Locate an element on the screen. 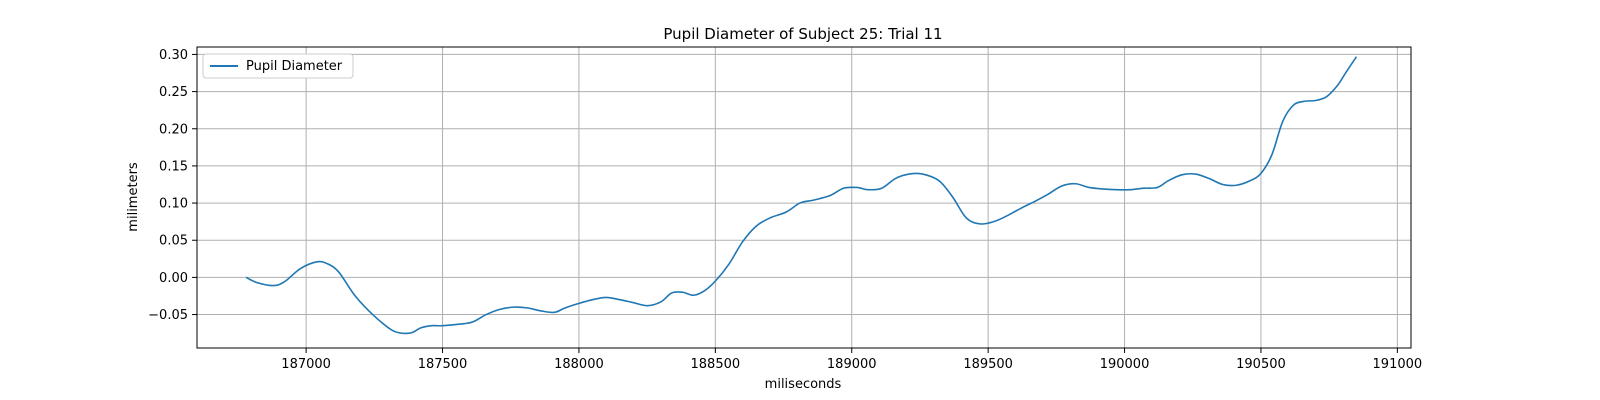 The width and height of the screenshot is (1600, 400). y-tick-label: 0.20 is located at coordinates (173, 129).